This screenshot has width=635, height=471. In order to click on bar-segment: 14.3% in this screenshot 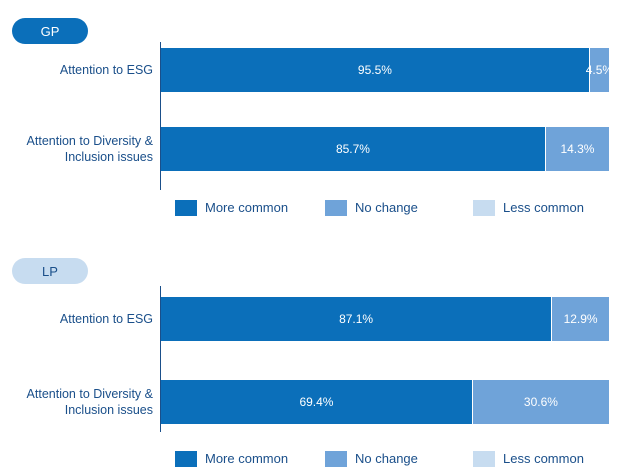, I will do `click(576, 149)`.